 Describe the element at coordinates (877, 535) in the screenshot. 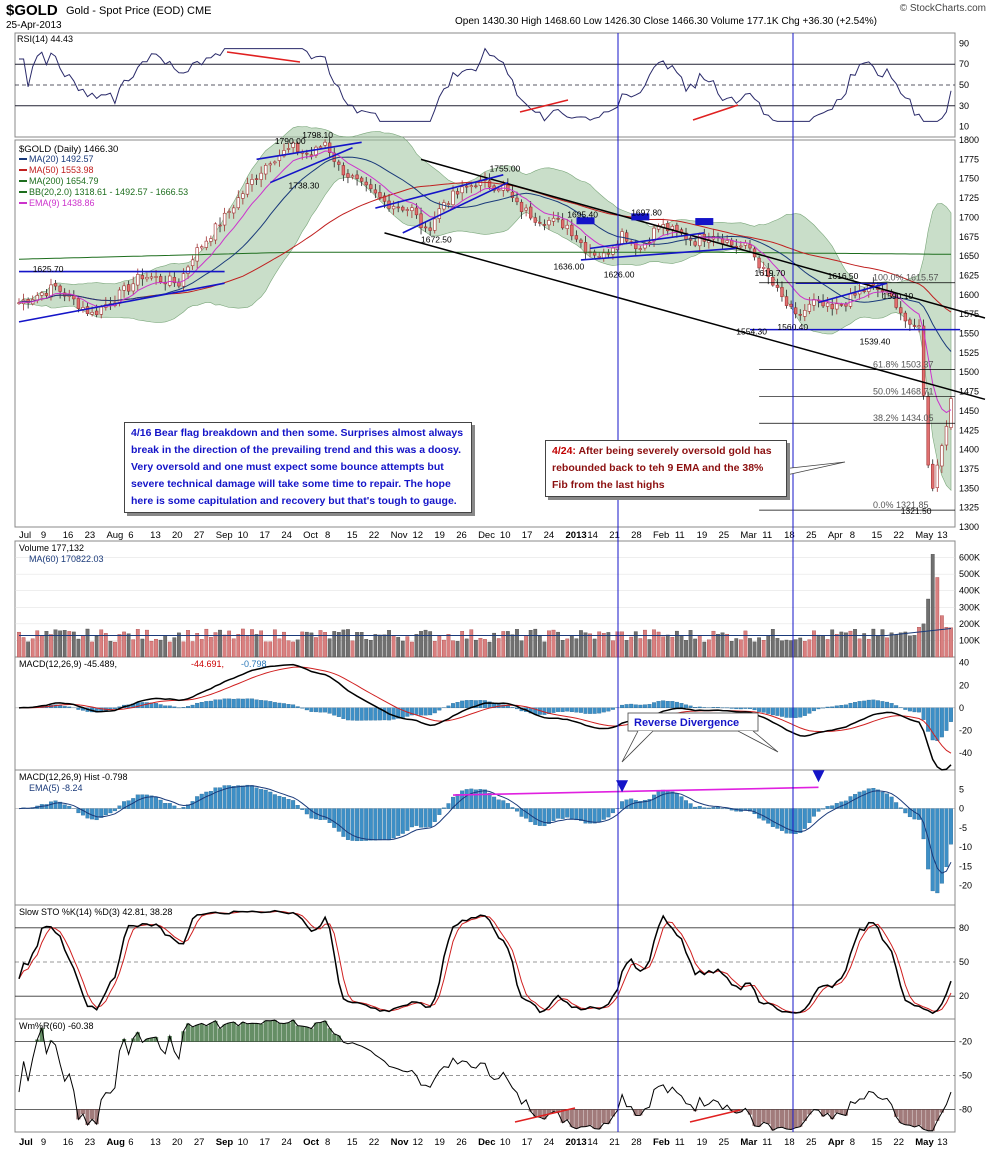

I see `x-tick-label: 15` at that location.